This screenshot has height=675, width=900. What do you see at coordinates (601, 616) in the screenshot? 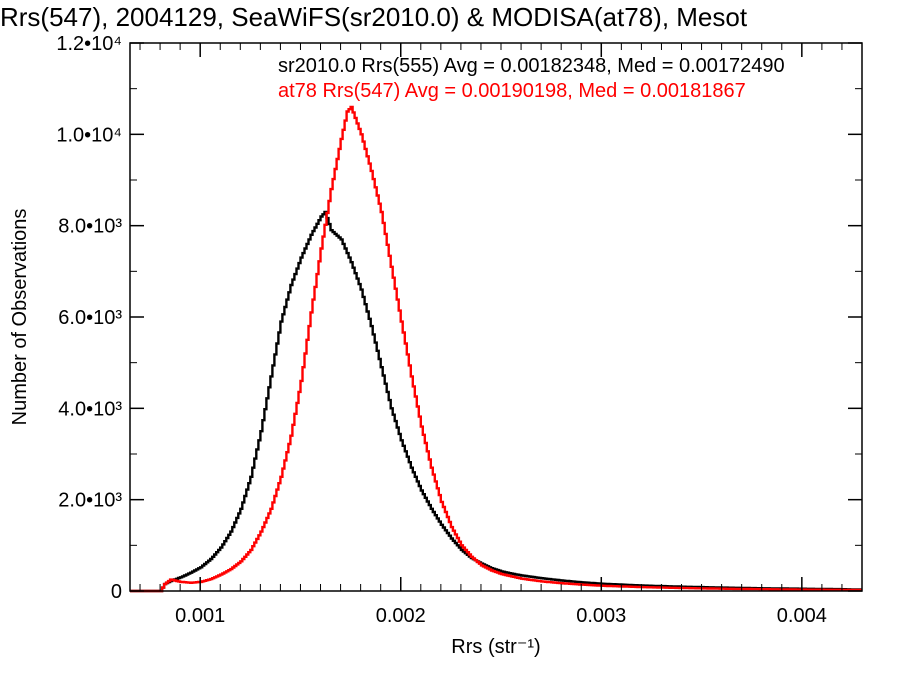
I see `x-tick-label: 0.003` at bounding box center [601, 616].